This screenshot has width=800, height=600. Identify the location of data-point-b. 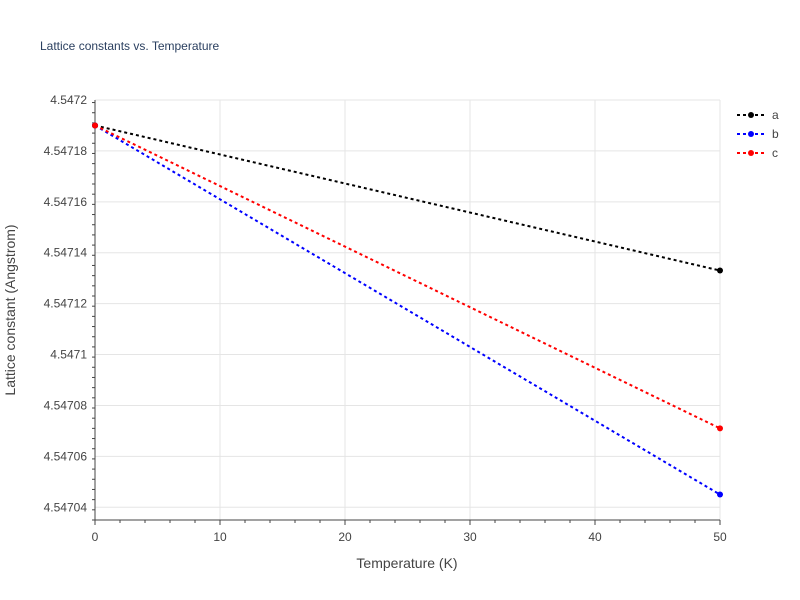
(720, 494).